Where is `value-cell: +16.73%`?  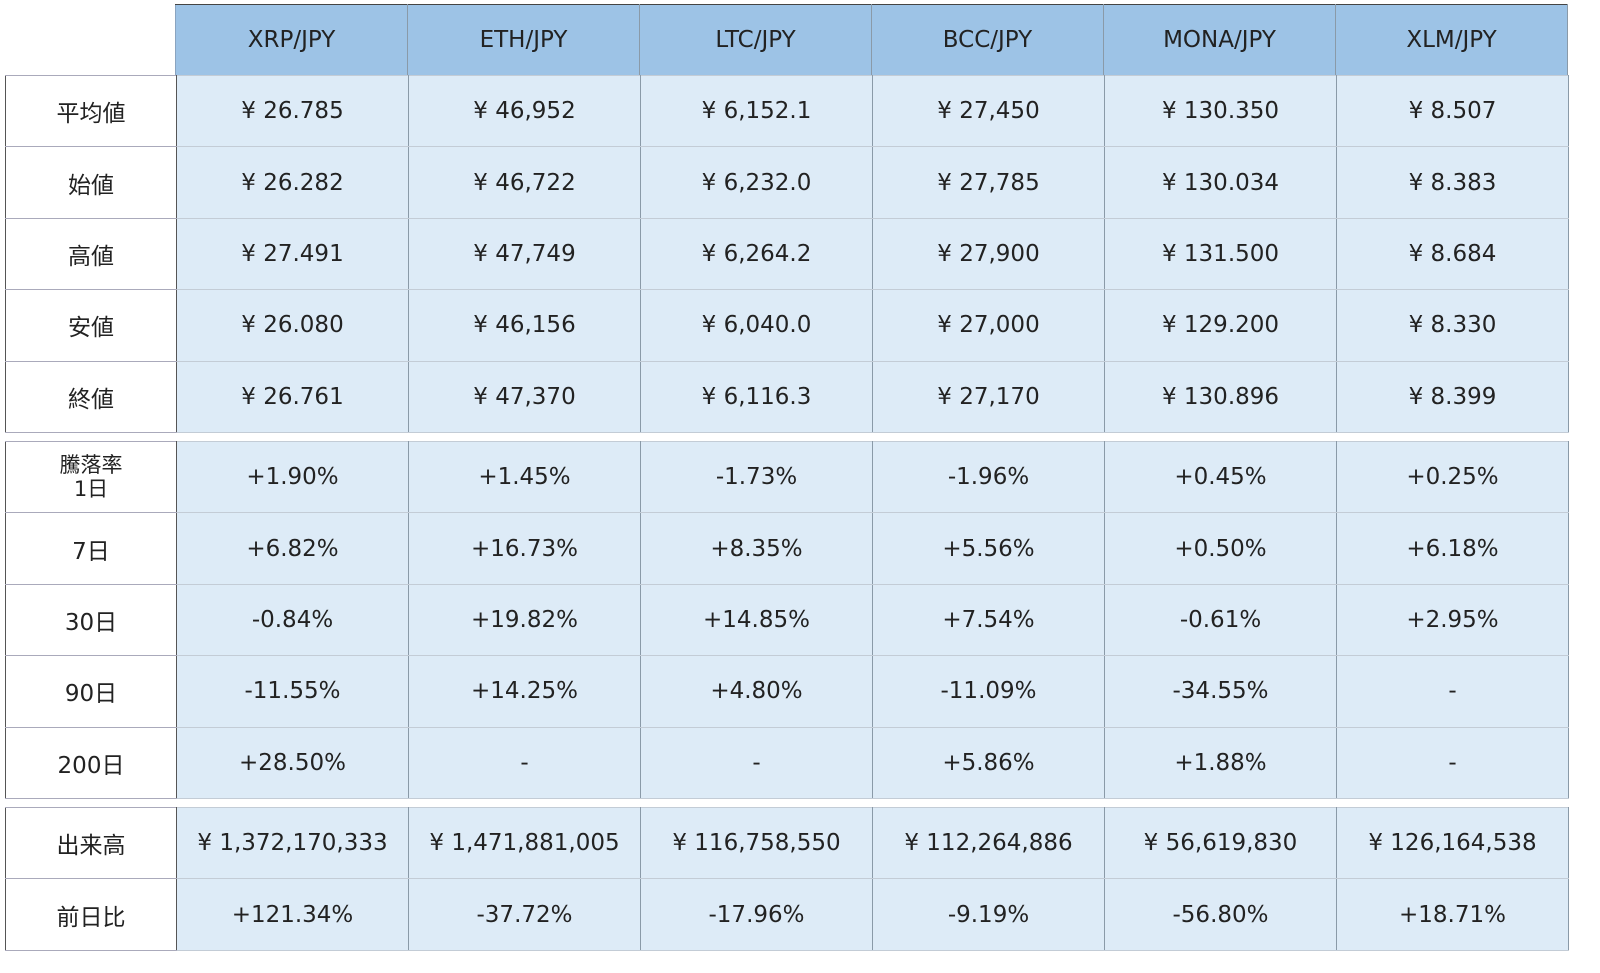
value-cell: +16.73% is located at coordinates (524, 548).